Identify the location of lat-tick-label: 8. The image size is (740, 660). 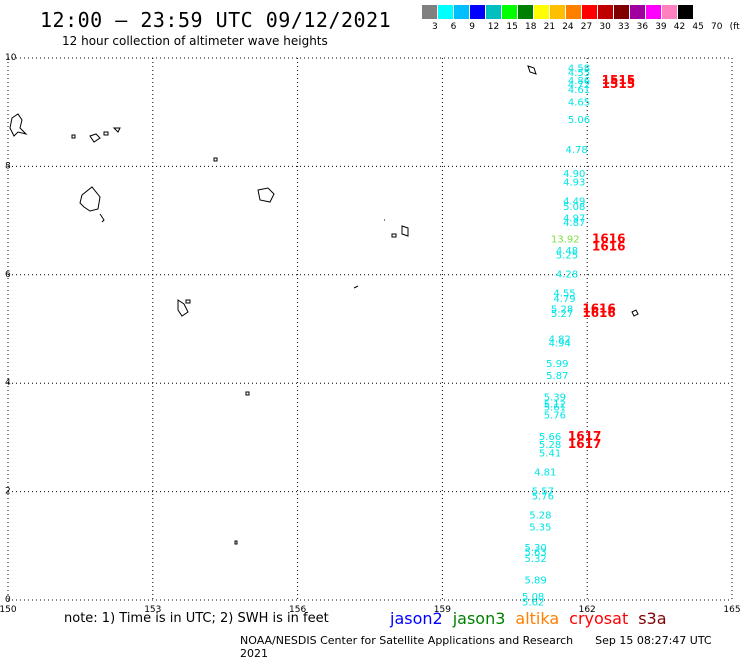
(8, 166).